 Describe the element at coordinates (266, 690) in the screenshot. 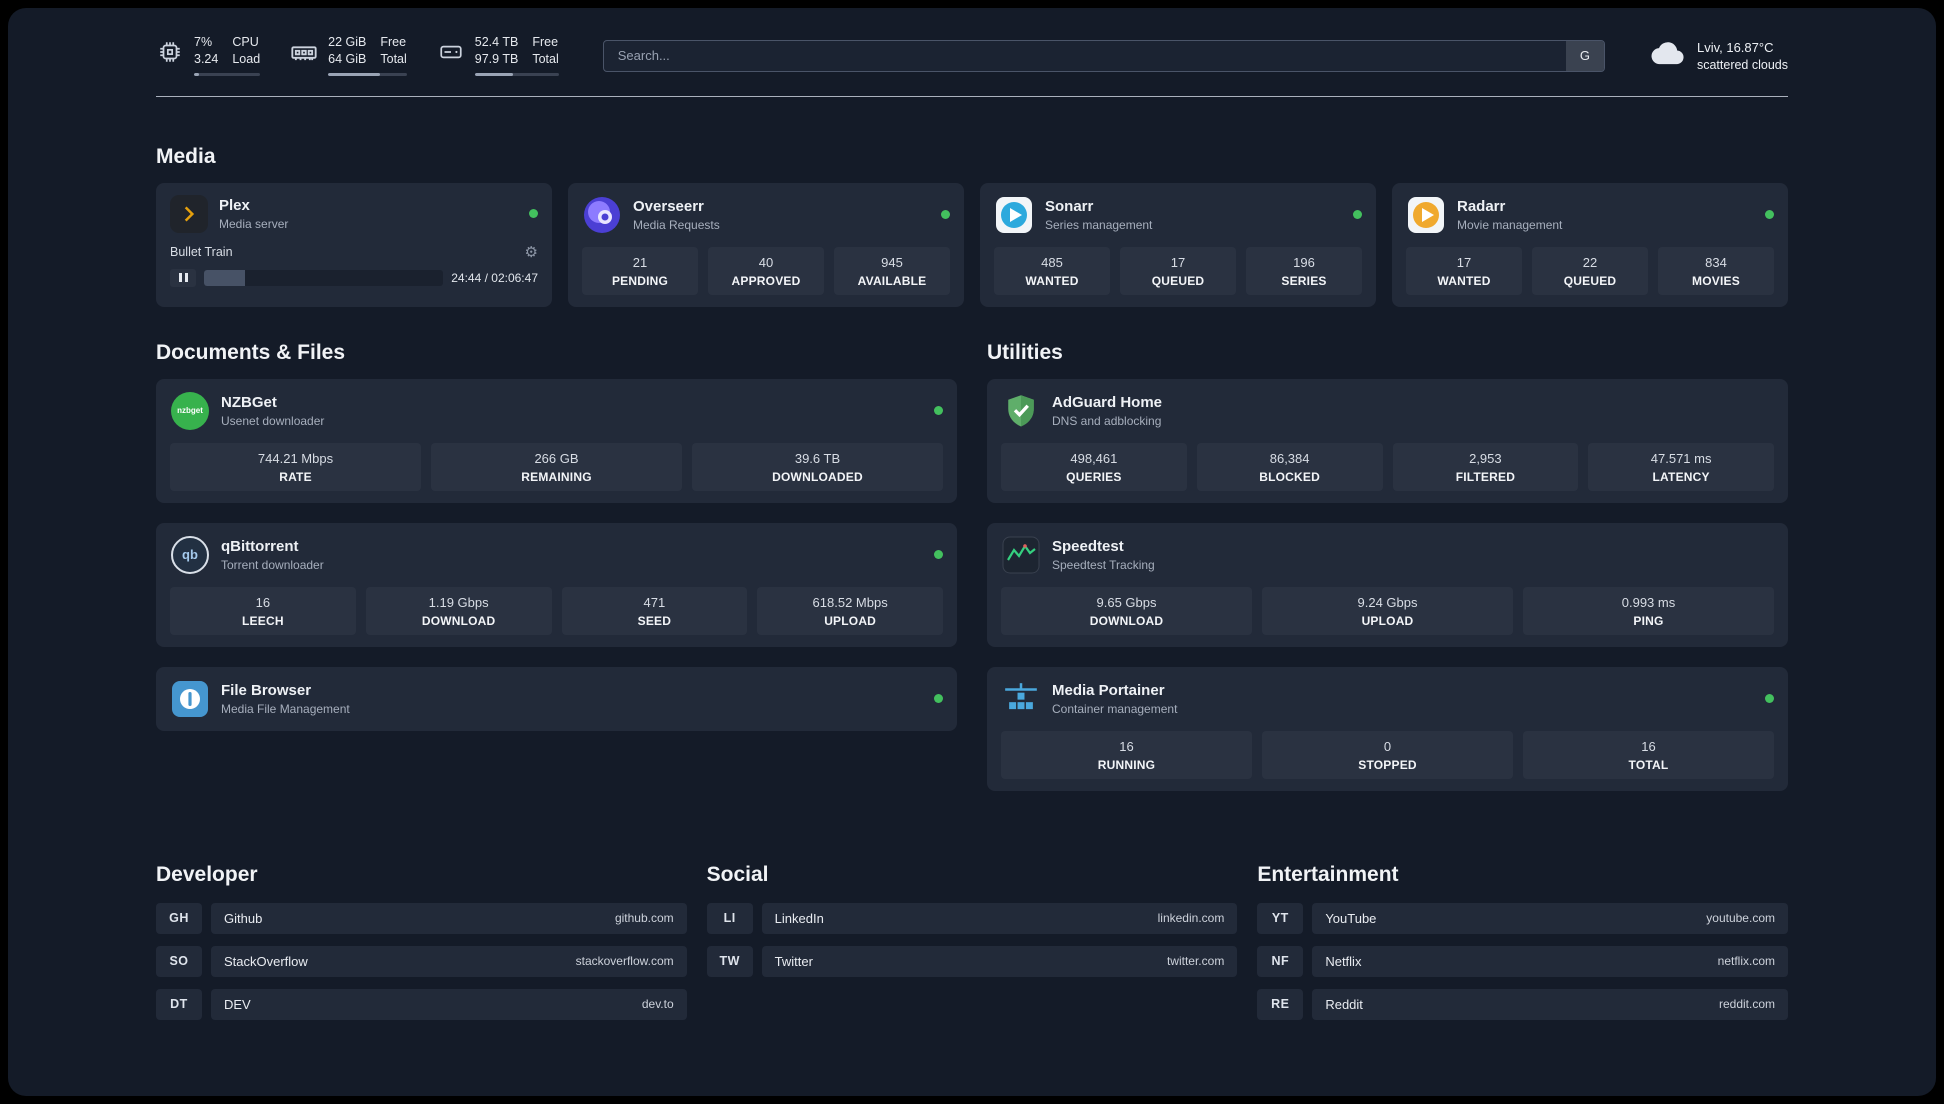

I see `app-name: File Browser` at that location.